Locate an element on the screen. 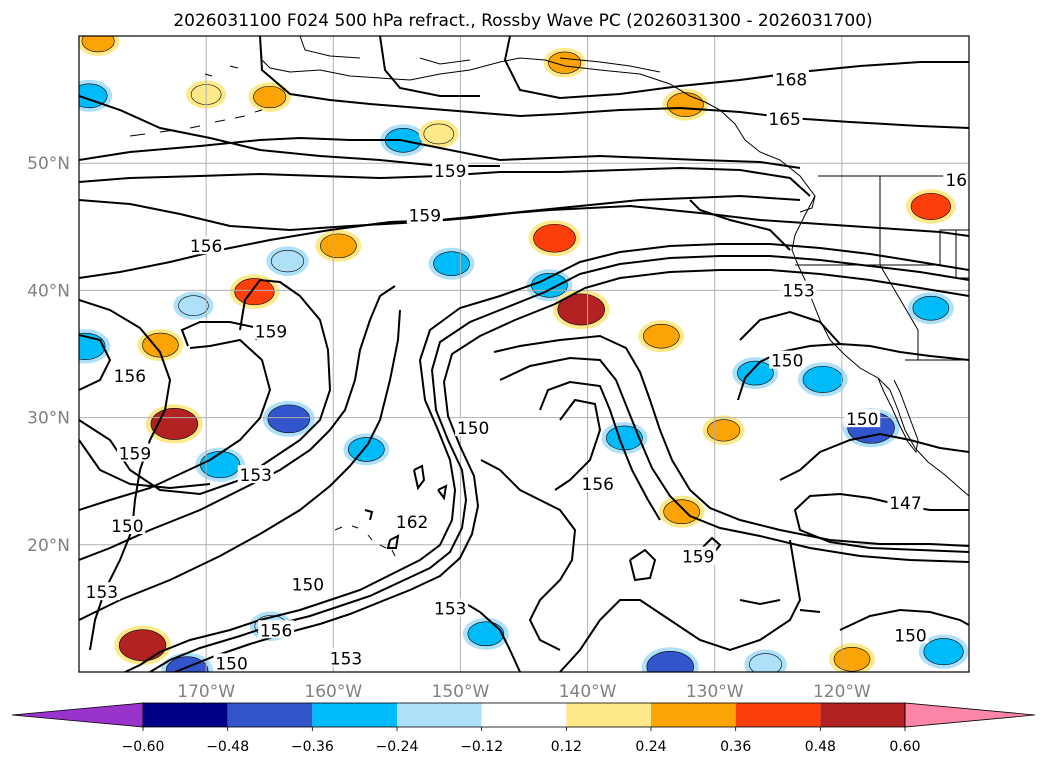  y-tick-label: 40°N is located at coordinates (48, 291).